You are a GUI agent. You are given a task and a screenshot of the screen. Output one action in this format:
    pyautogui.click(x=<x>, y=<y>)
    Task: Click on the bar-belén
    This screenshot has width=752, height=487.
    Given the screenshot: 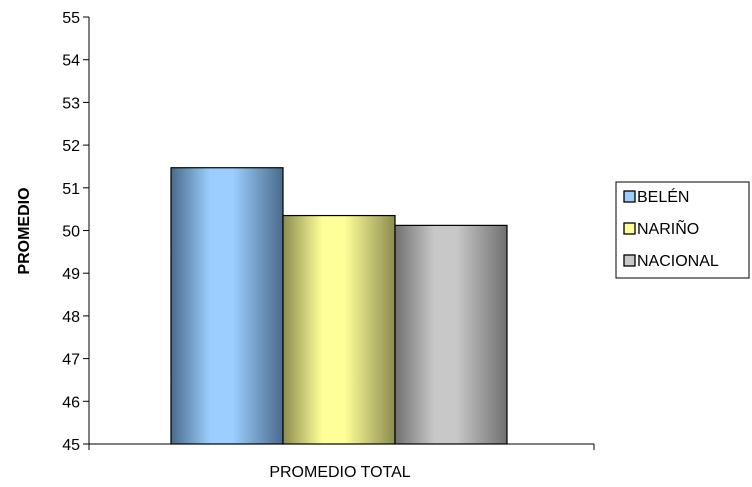 What is the action you would take?
    pyautogui.click(x=227, y=306)
    